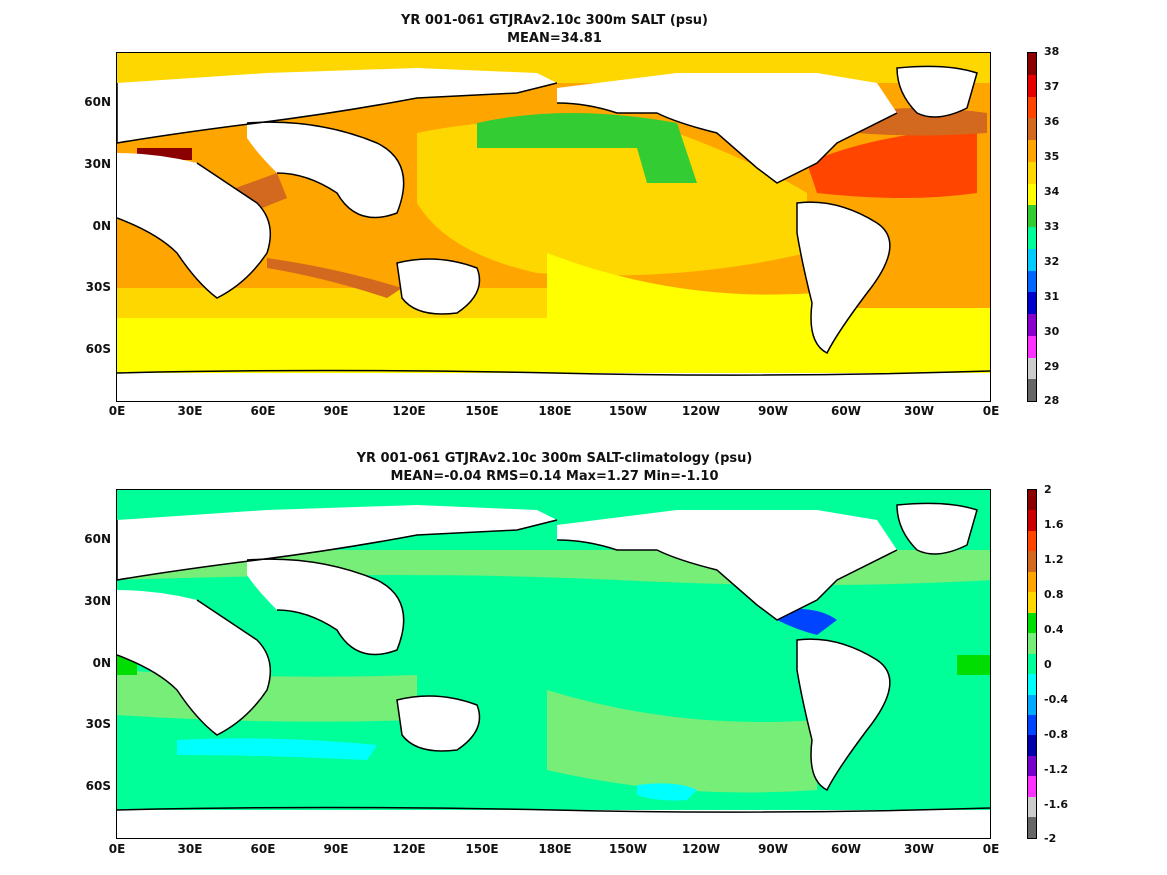 The image size is (1167, 875). Describe the element at coordinates (517, 633) in the screenshot. I see `pacific-mint` at that location.